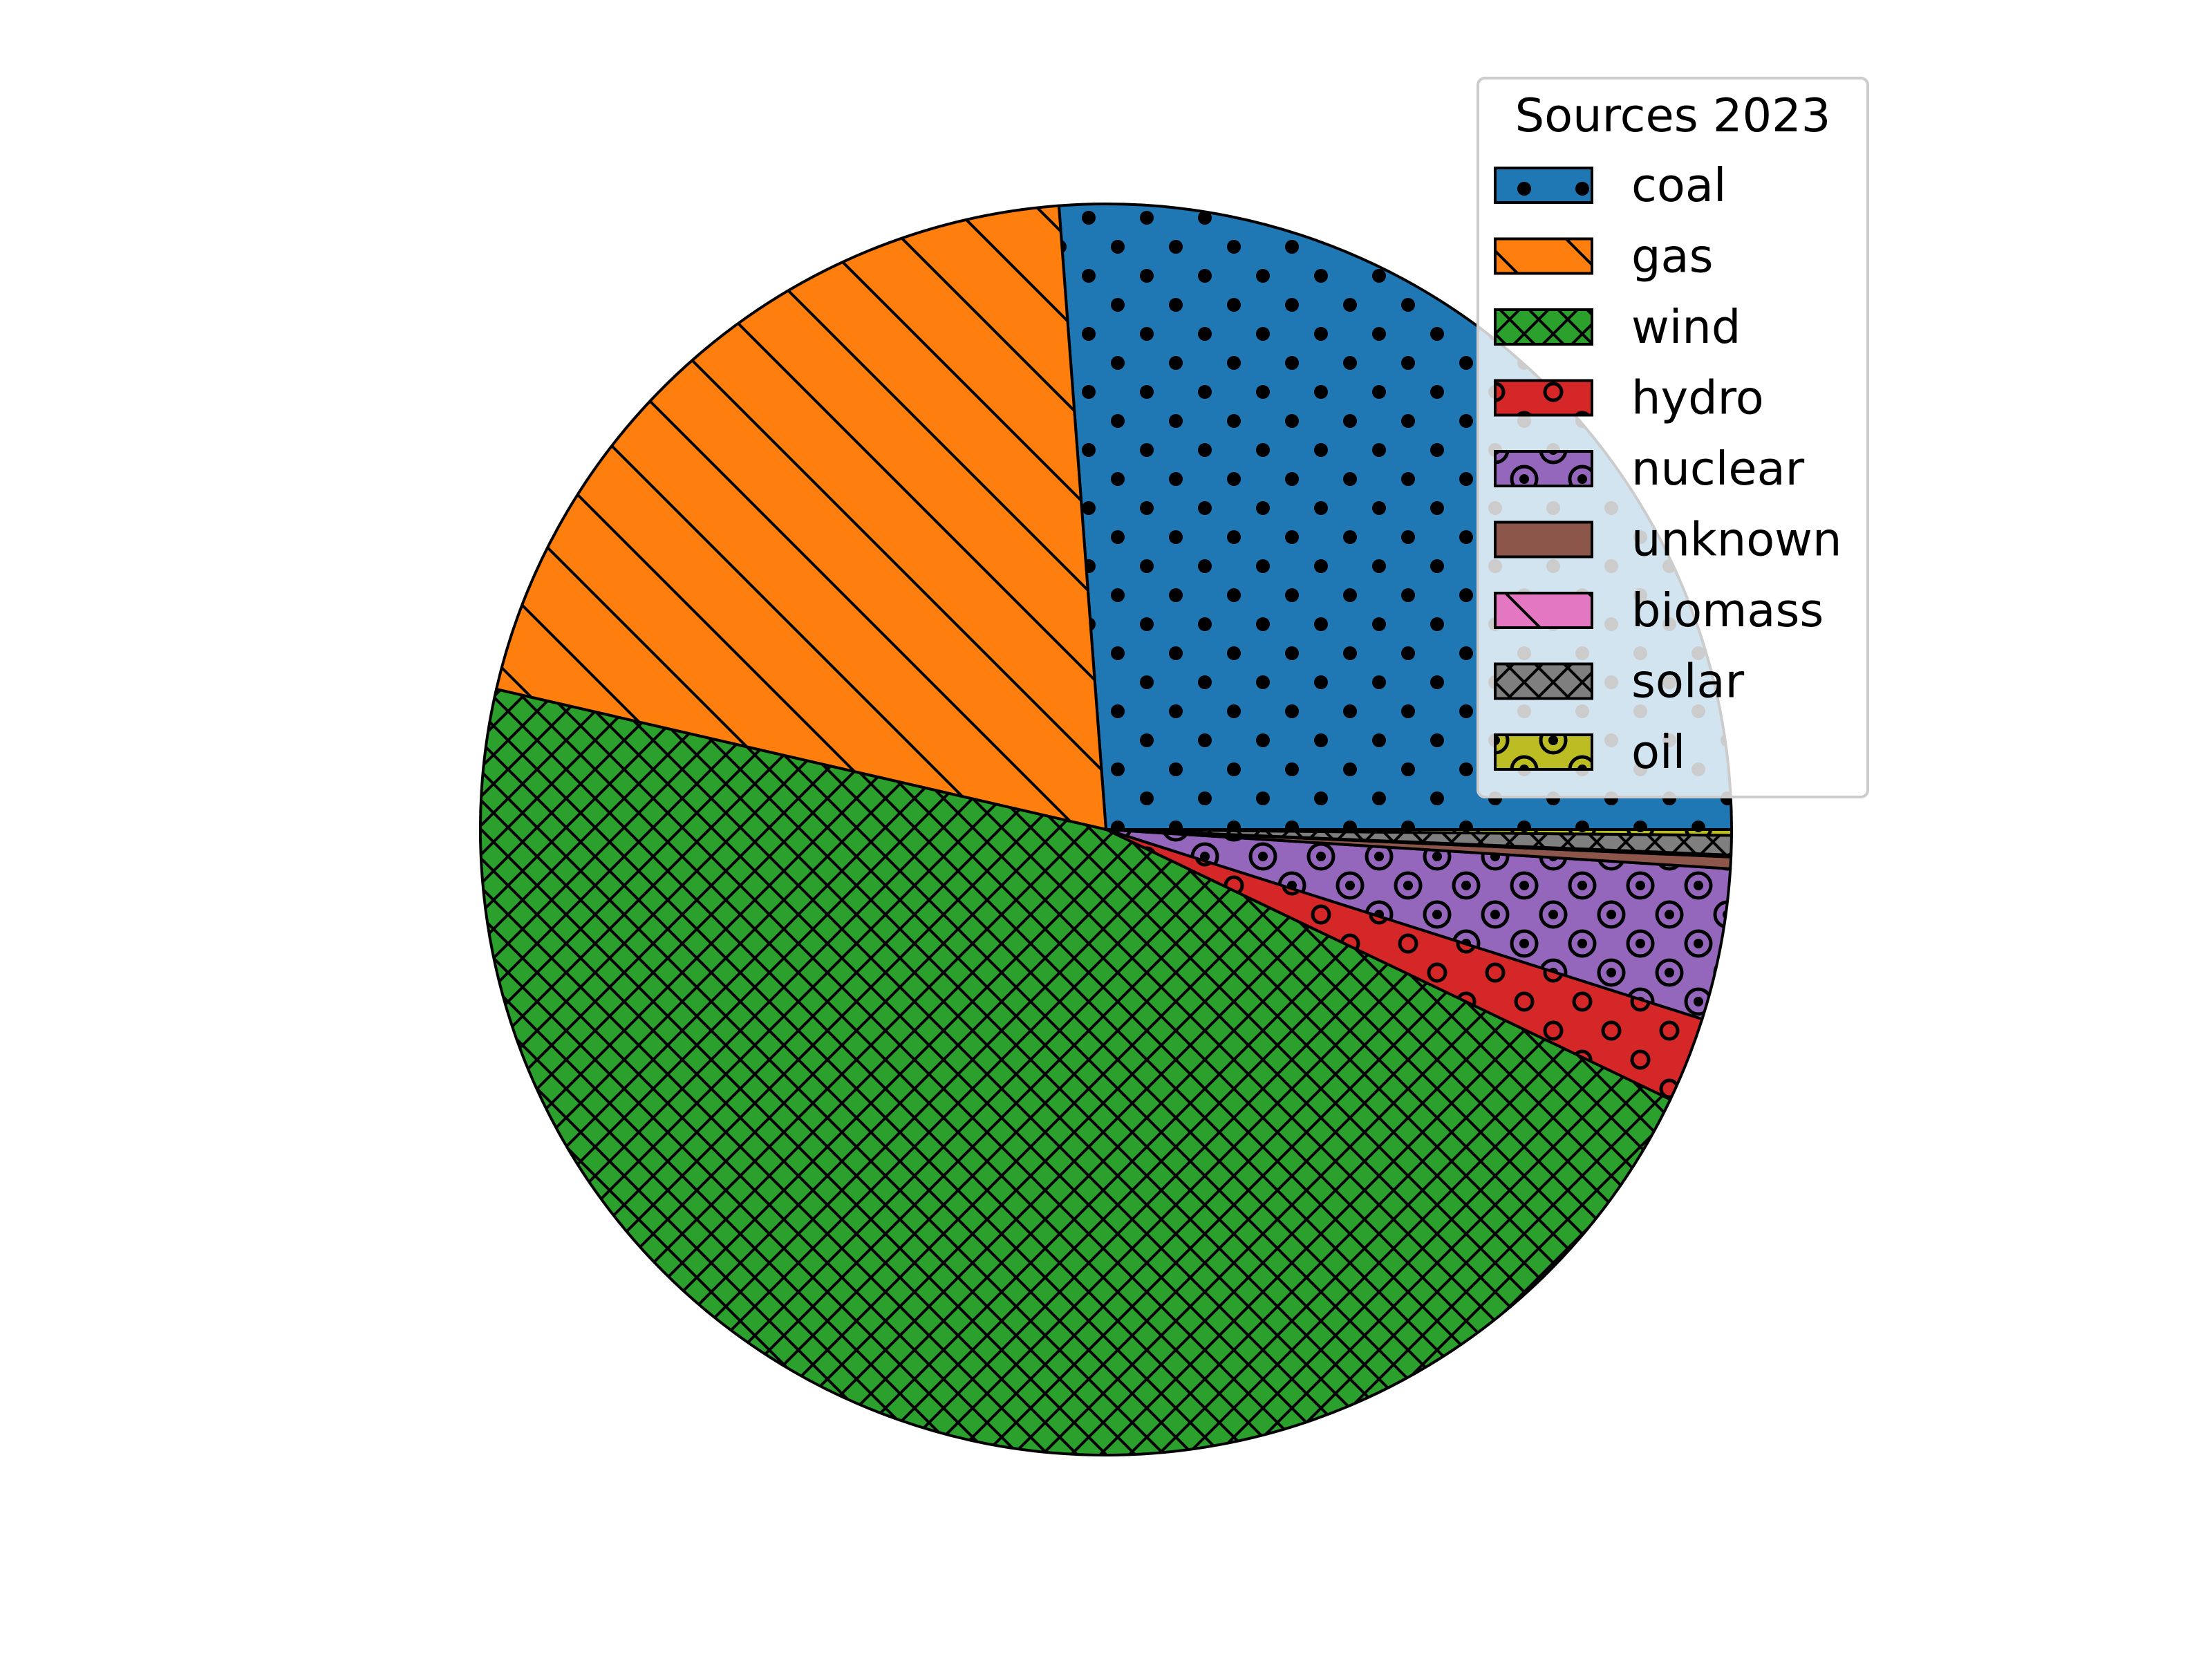 Image resolution: width=2212 pixels, height=1659 pixels. Describe the element at coordinates (1673, 115) in the screenshot. I see `legend-title: Sources 2023` at that location.